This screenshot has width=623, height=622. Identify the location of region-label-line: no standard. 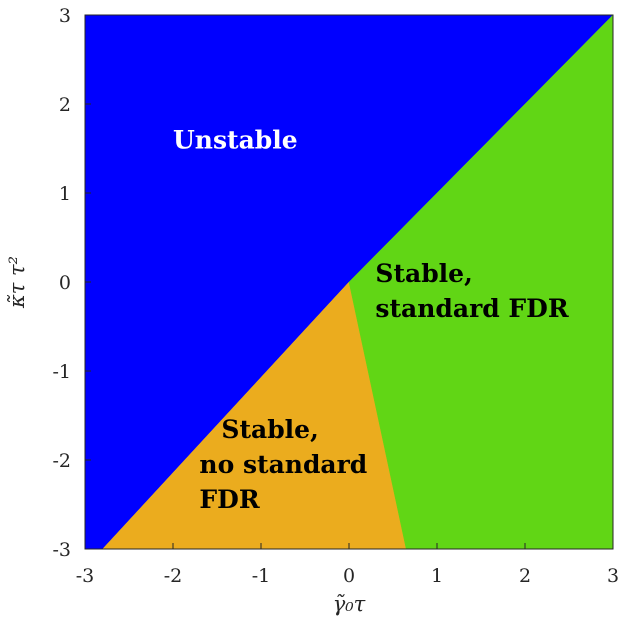
(283, 464).